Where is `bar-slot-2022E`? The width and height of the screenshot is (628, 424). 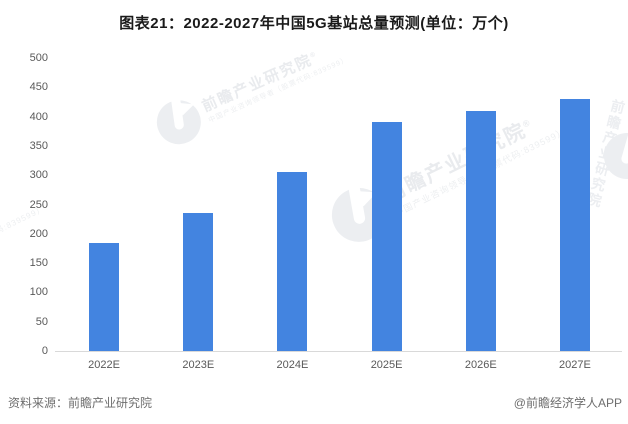 bar-slot-2022E is located at coordinates (104, 204).